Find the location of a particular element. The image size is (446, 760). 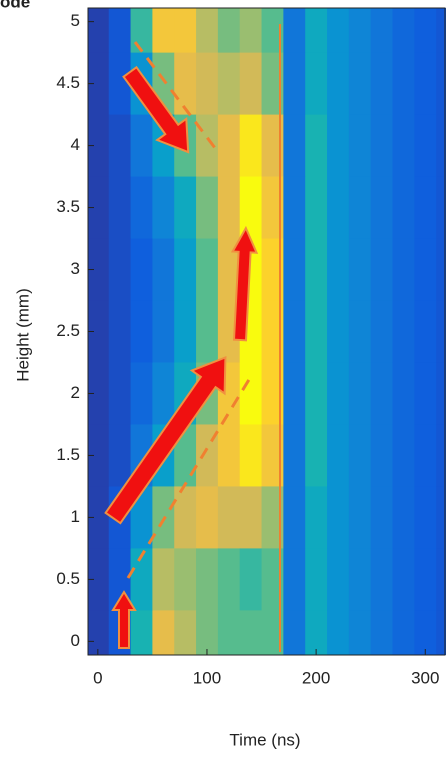

y-tick-label: 4.5 is located at coordinates (68, 82).